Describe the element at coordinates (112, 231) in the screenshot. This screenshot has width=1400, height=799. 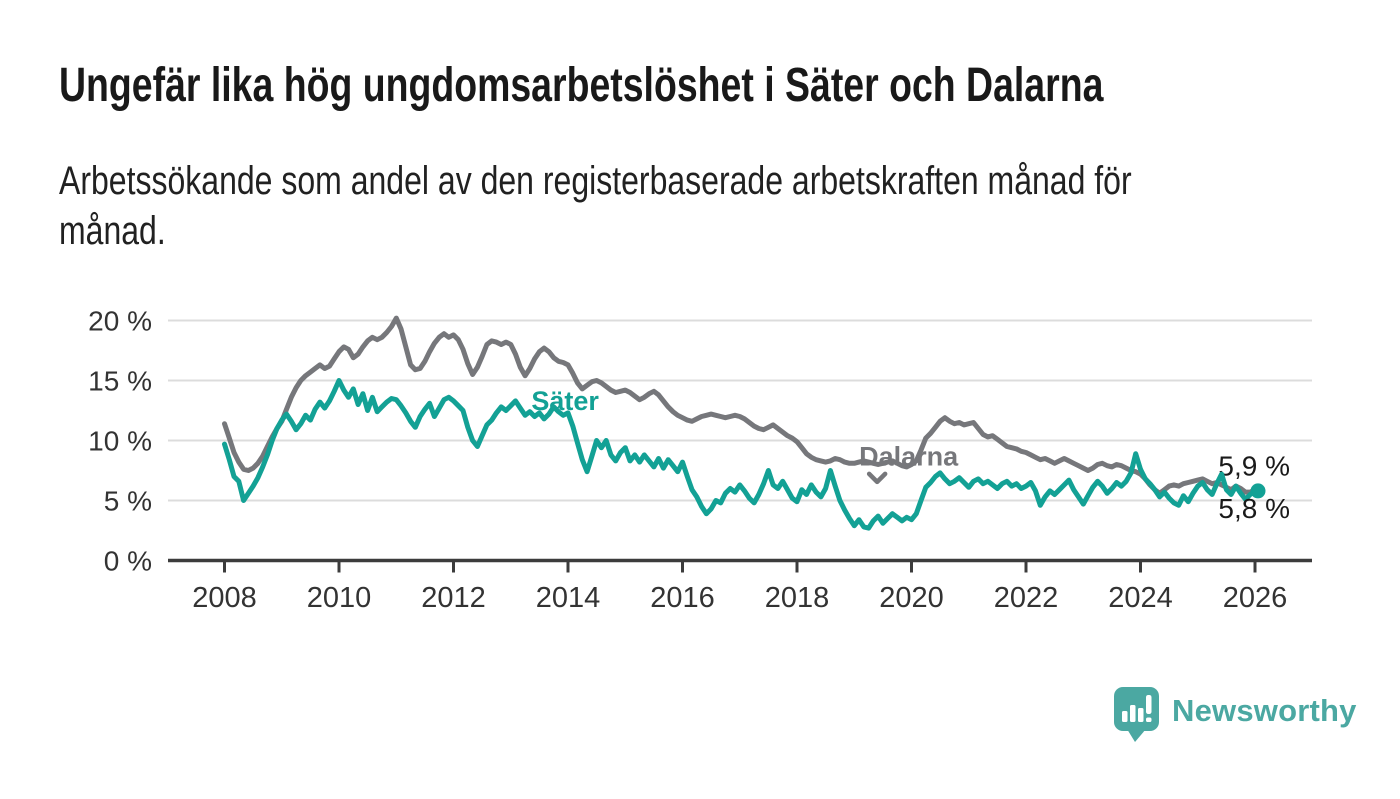
I see `chart-subtitle-line2: månad.` at that location.